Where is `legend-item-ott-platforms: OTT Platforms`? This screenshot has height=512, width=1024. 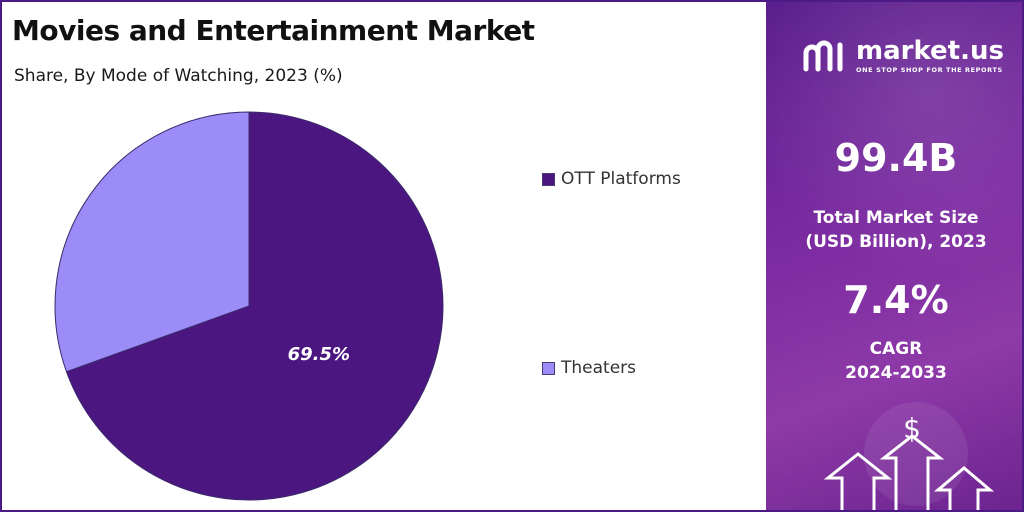
legend-item-ott-platforms: OTT Platforms is located at coordinates (611, 179).